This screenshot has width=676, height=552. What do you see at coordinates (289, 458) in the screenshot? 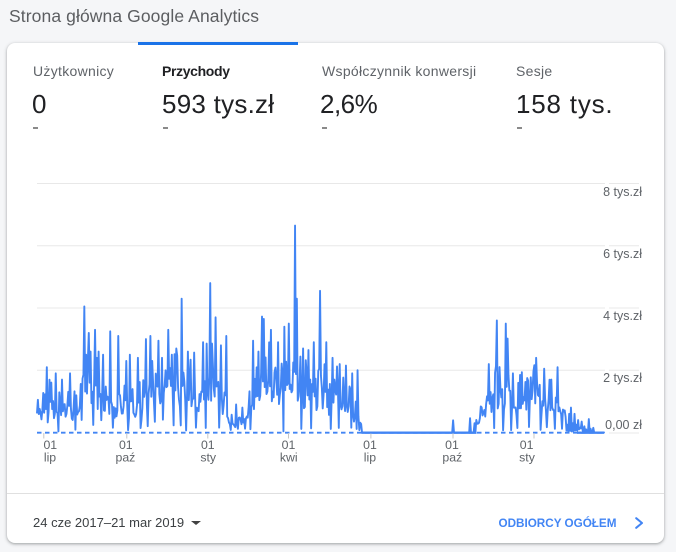
I see `svg-text: kwi` at bounding box center [289, 458].